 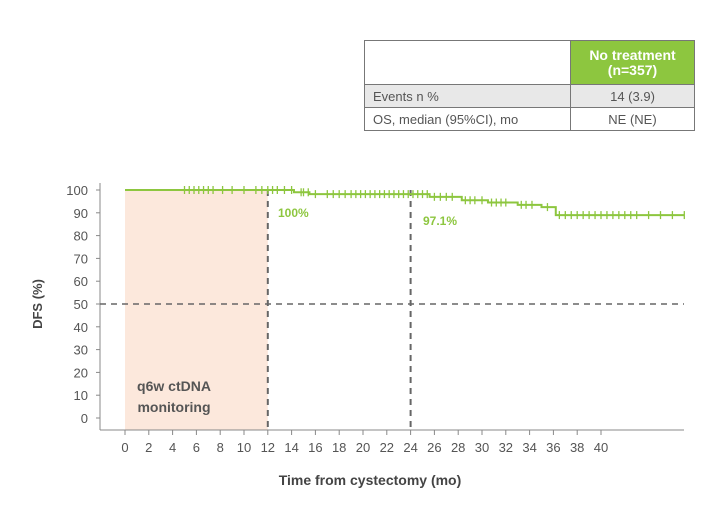 I want to click on x-tick-label: 18, so click(x=339, y=447).